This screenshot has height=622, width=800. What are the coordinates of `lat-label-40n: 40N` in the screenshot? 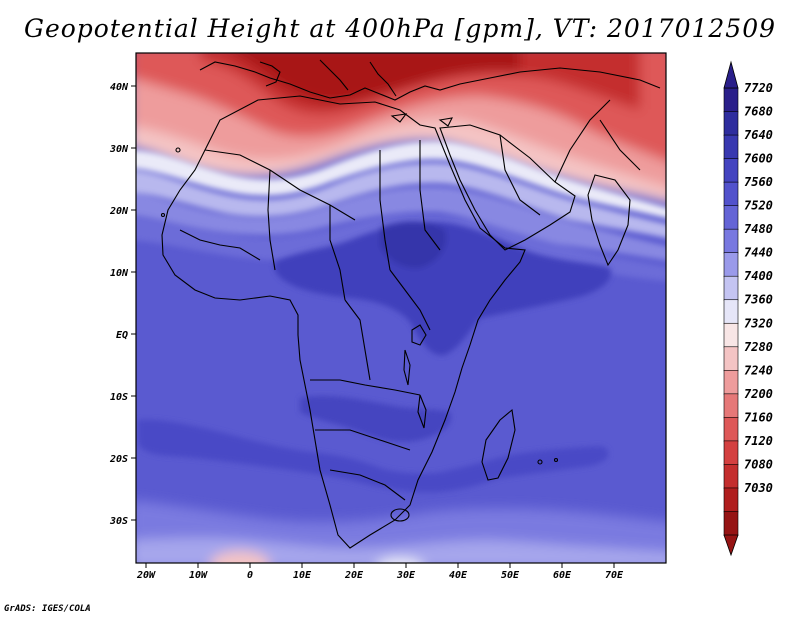 It's located at (119, 87).